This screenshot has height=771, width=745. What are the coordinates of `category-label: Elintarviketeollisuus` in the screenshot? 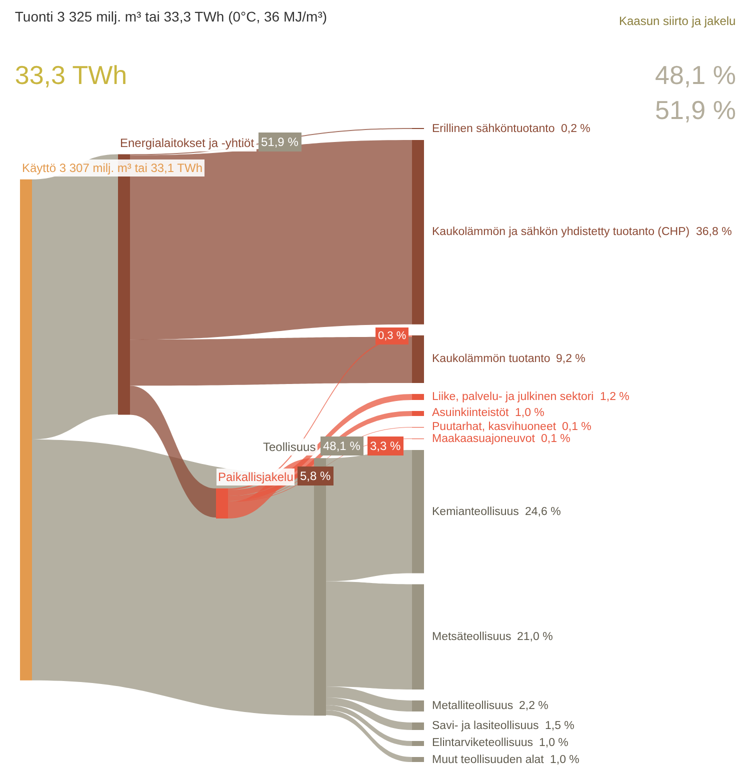 It's located at (483, 743).